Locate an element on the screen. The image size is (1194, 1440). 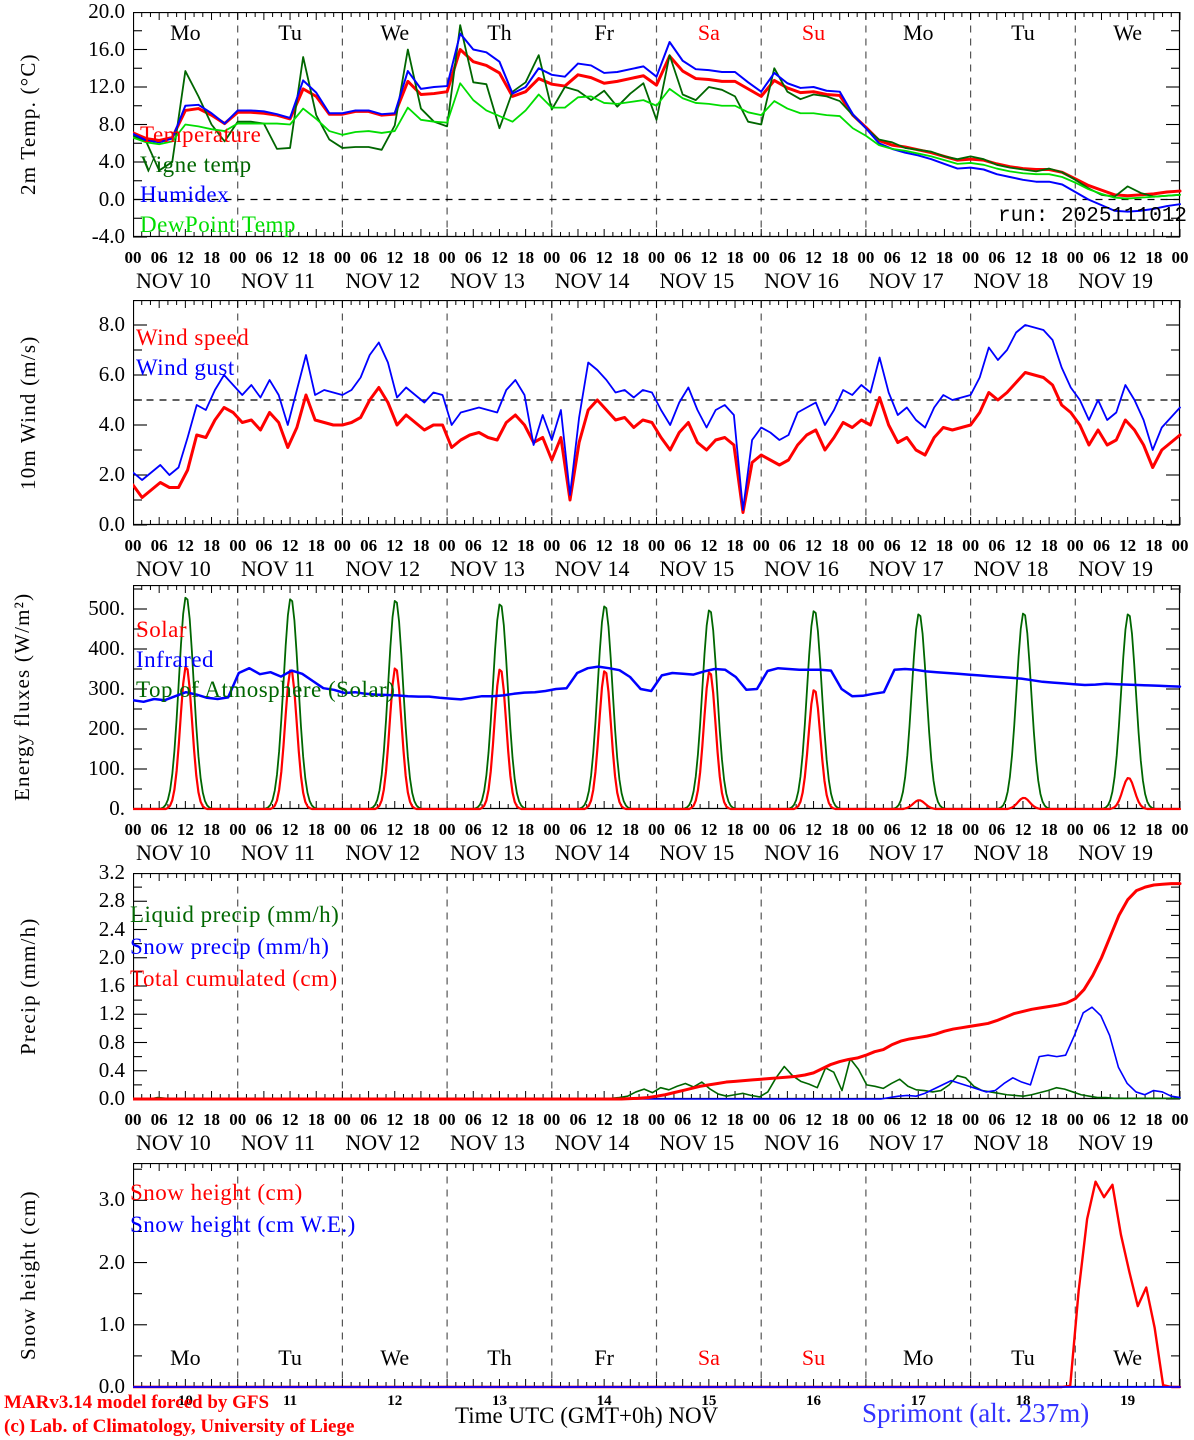
ytick-label-energy_fluxes-1: 100. is located at coordinates (106, 768).